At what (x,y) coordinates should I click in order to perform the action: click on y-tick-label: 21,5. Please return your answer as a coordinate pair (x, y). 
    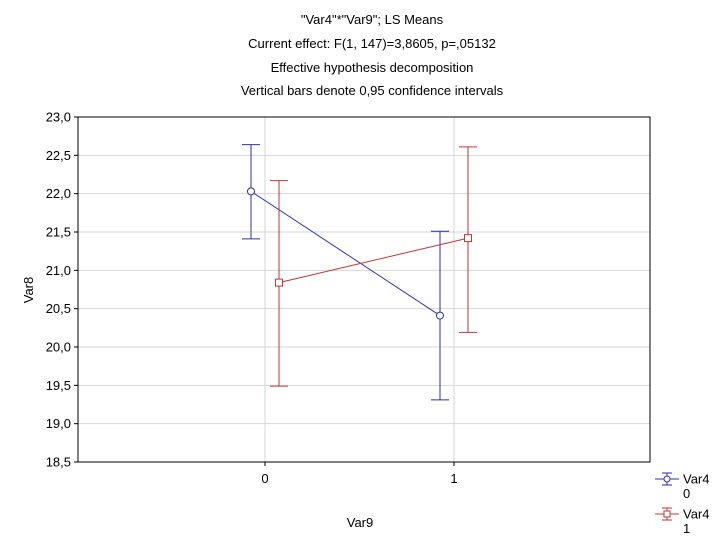
    Looking at the image, I should click on (58, 232).